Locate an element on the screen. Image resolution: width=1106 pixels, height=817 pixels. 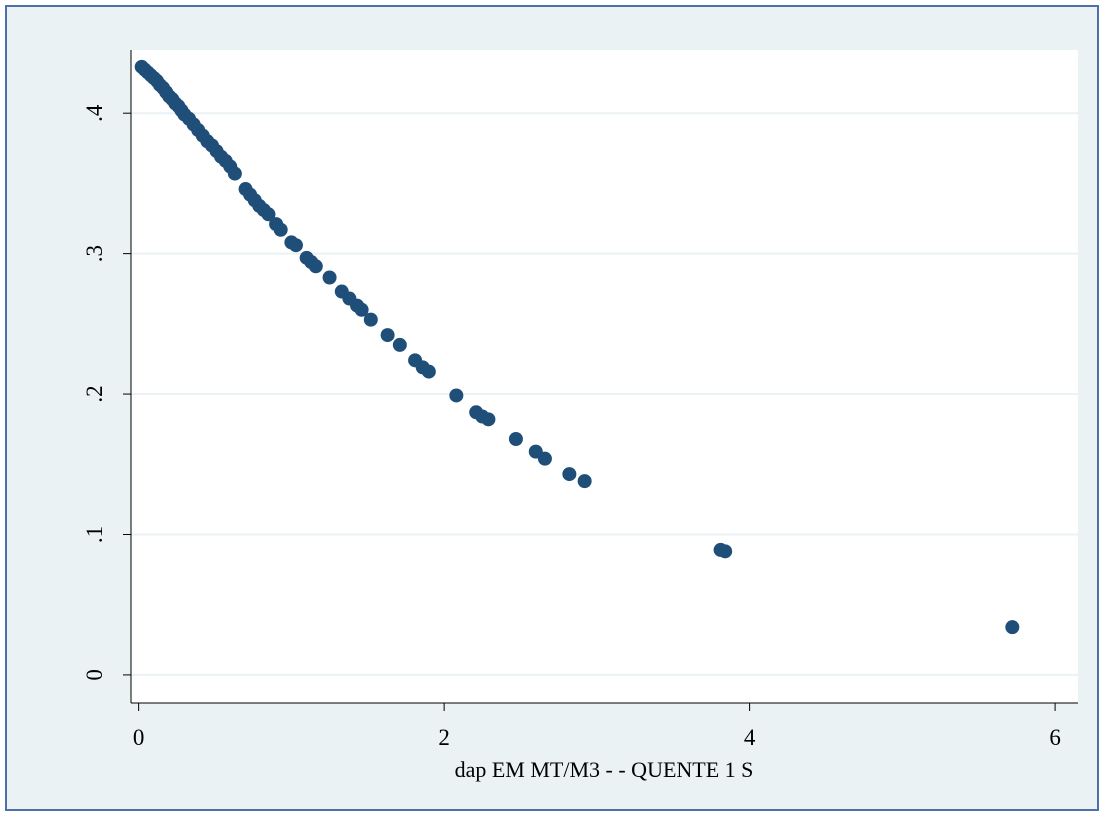
y-tick-label: .1 is located at coordinates (94, 534).